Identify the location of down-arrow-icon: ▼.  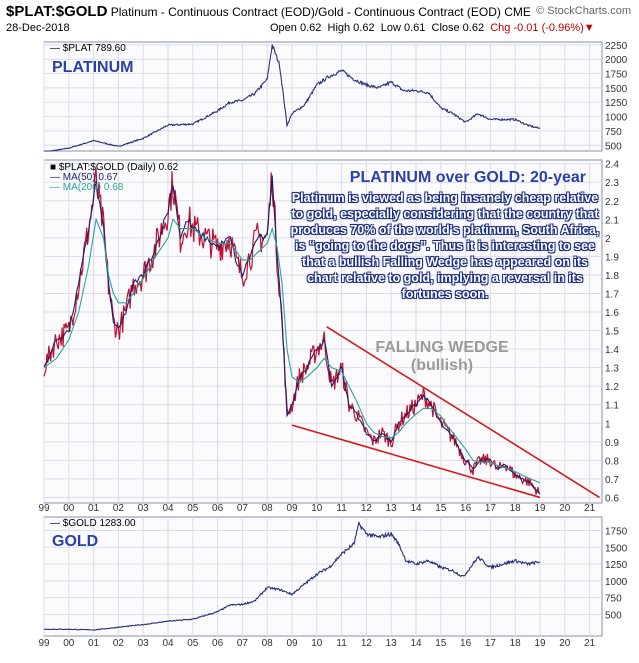
(589, 28).